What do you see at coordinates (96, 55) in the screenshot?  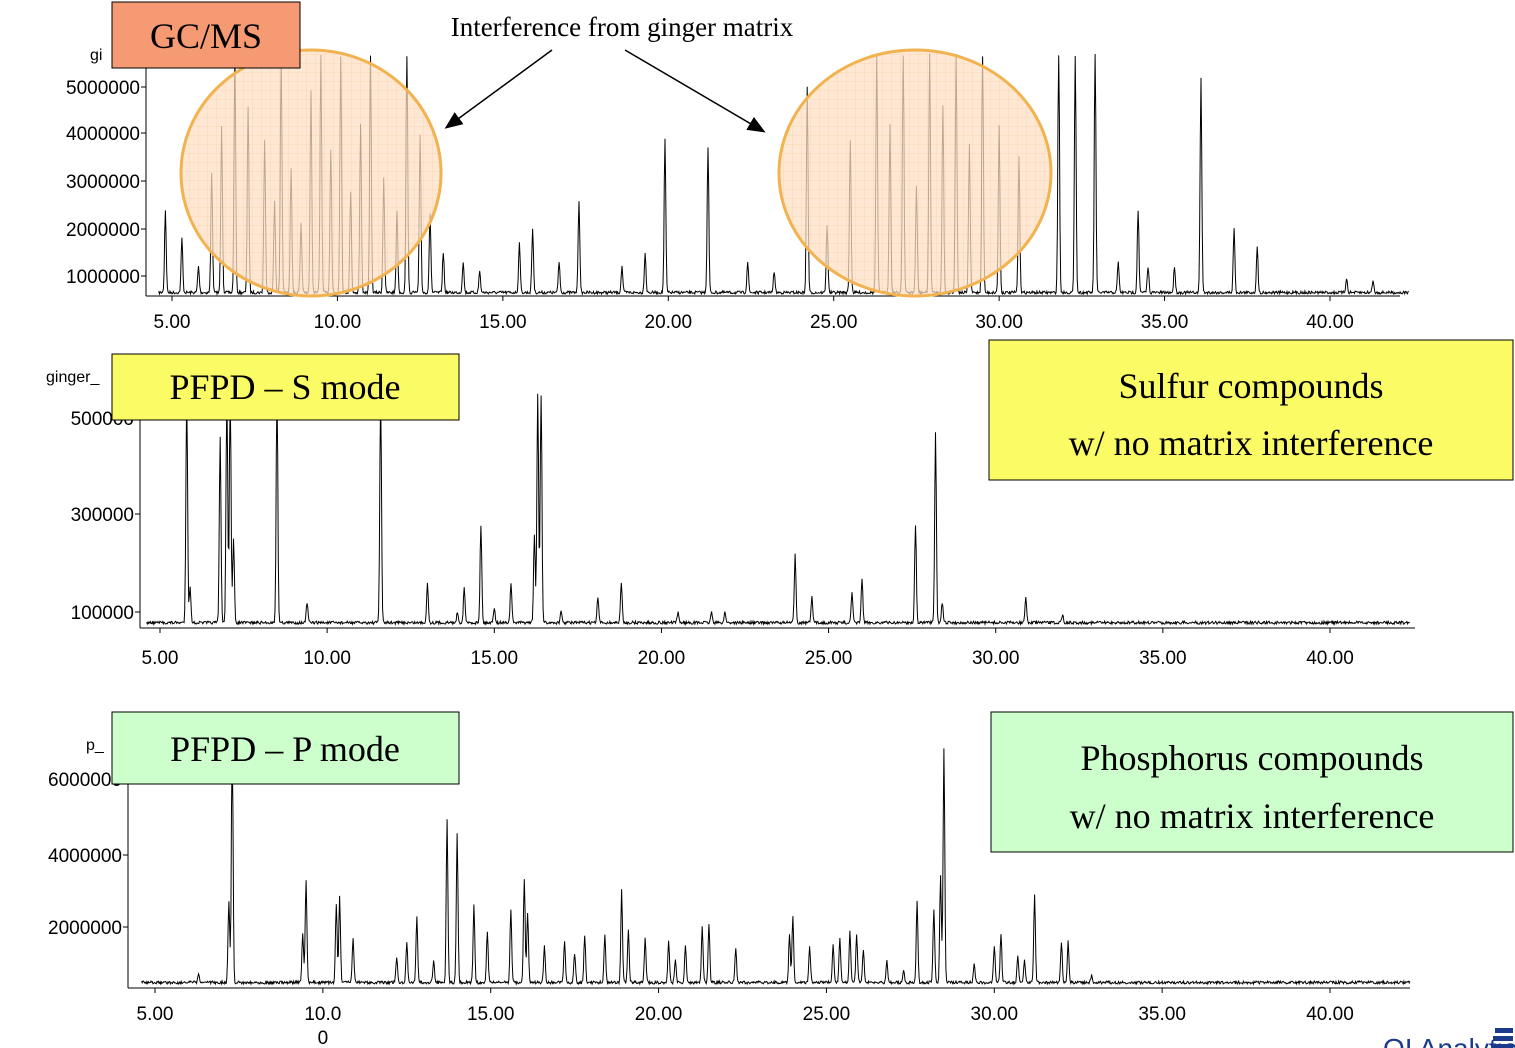 I see `gcms-trace-id: gi` at bounding box center [96, 55].